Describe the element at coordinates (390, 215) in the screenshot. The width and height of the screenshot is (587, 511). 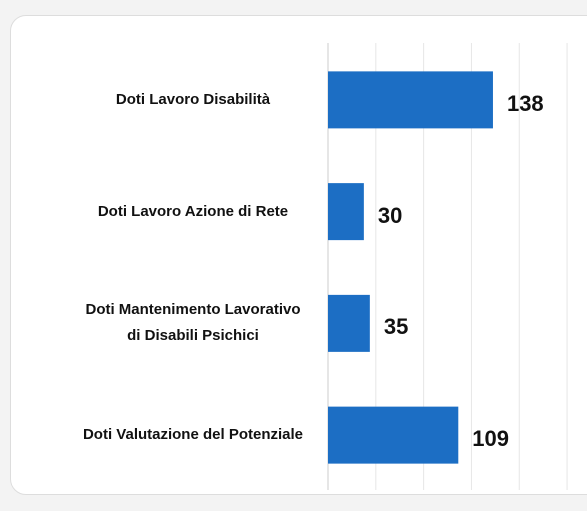
I see `value-label: 30` at that location.